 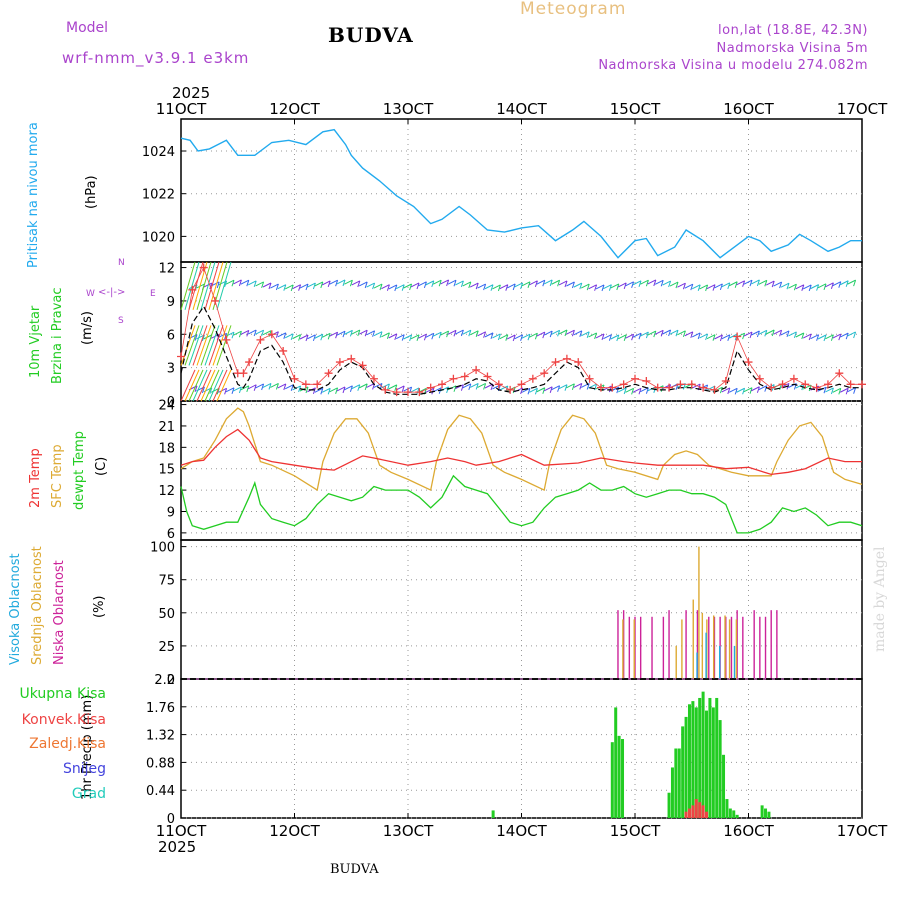 I want to click on model-name: wrf-nmm_v3.9.1 e3km, so click(x=156, y=58).